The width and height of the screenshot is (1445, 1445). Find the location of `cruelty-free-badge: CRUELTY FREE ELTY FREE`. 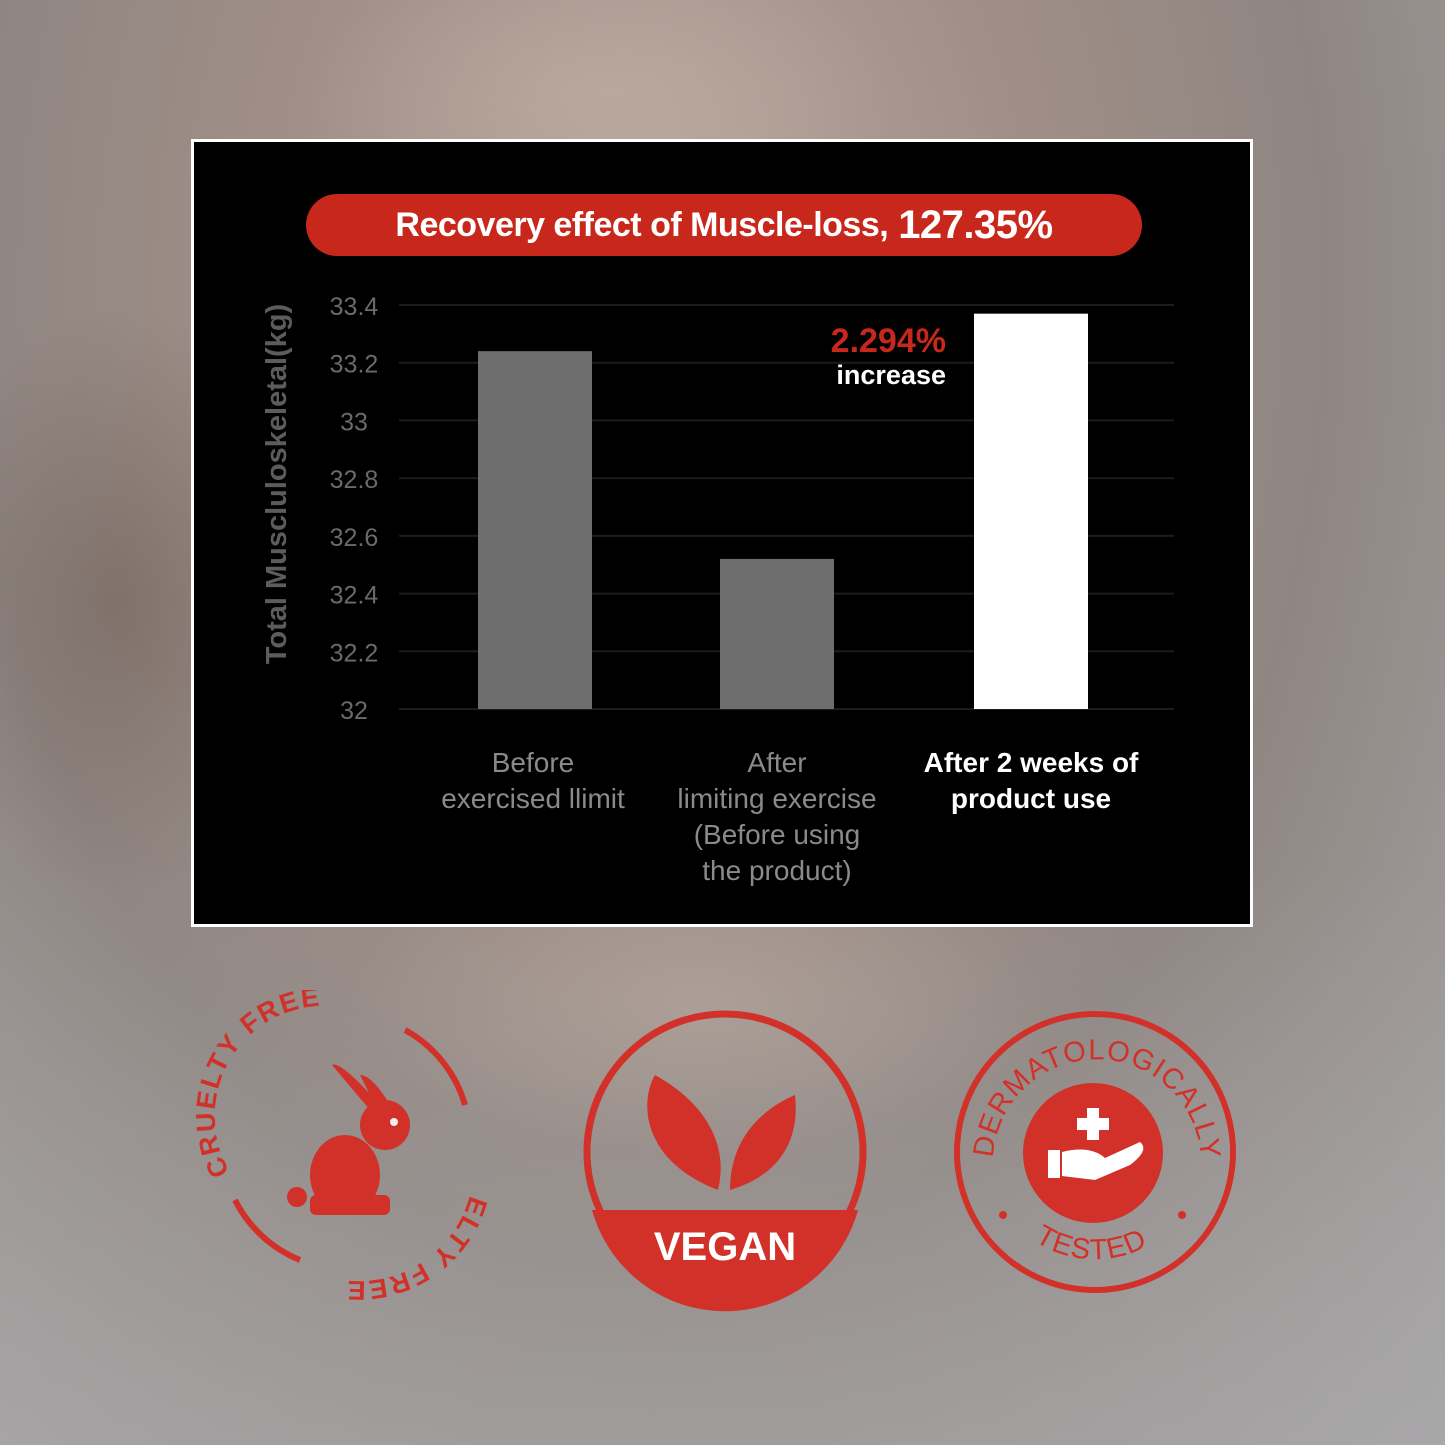

cruelty-free-badge: CRUELTY FREE ELTY FREE is located at coordinates (340, 1147).